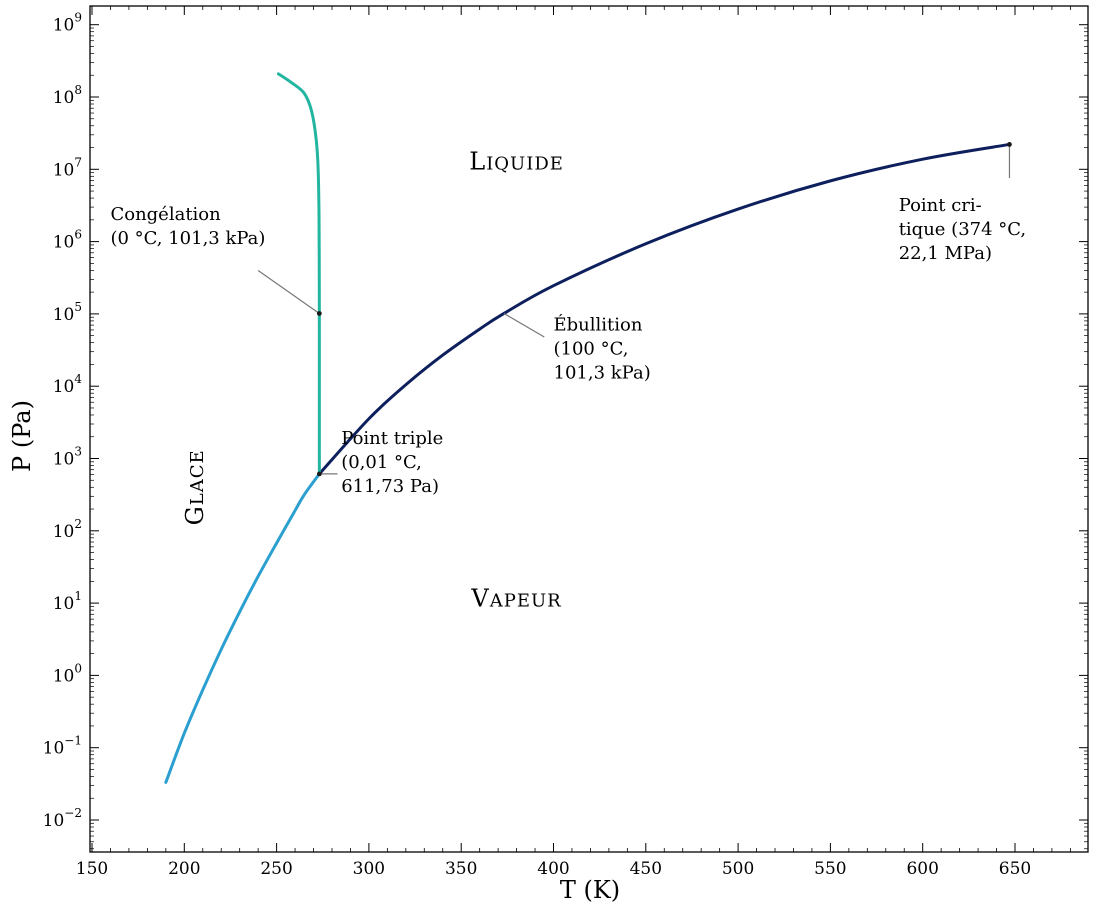  Describe the element at coordinates (461, 869) in the screenshot. I see `x-tick-label: 350` at that location.